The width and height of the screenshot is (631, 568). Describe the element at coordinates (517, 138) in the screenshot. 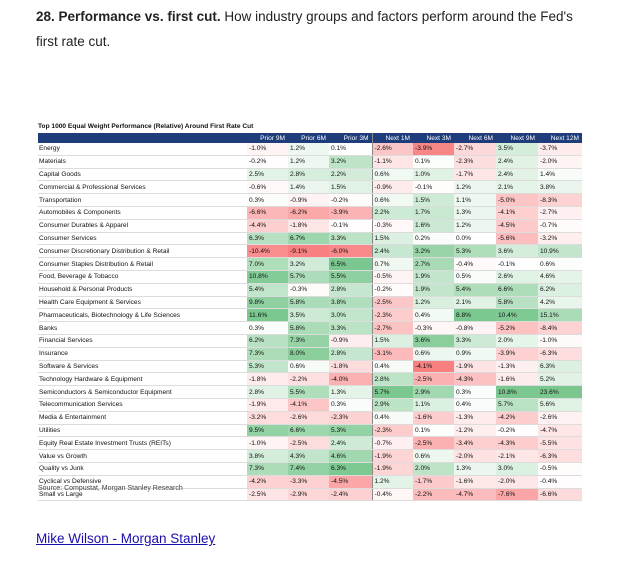

I see `column-header: Next 9M` at that location.